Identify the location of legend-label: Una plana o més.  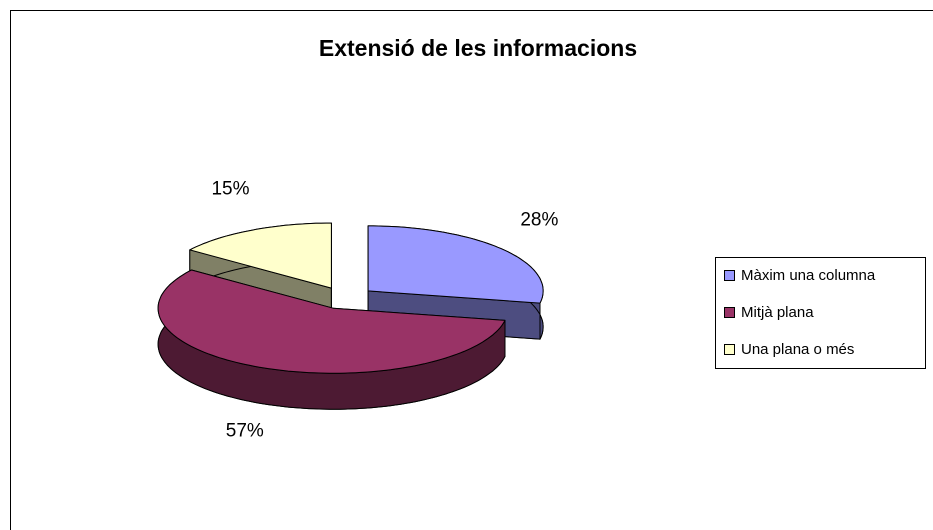
(797, 349).